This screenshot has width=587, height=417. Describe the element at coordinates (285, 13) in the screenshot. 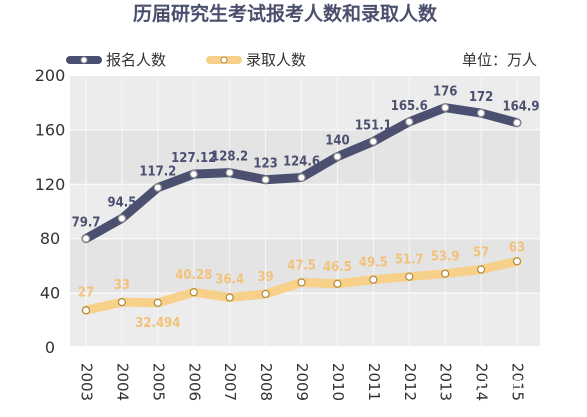

I see `chart-title: 历届研究生考试报考人数和录取人数` at that location.